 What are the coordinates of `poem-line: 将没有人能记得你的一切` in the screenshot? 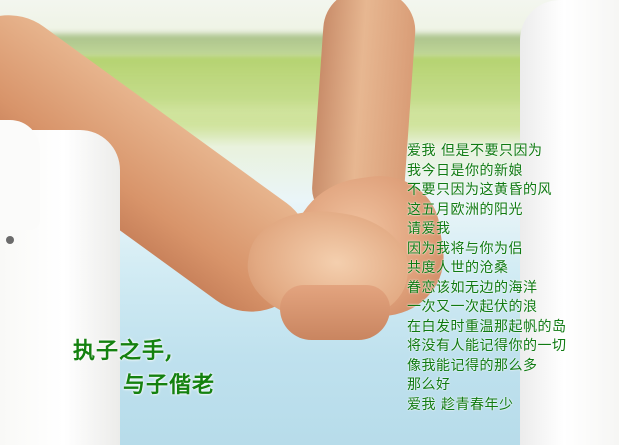 It's located at (487, 346).